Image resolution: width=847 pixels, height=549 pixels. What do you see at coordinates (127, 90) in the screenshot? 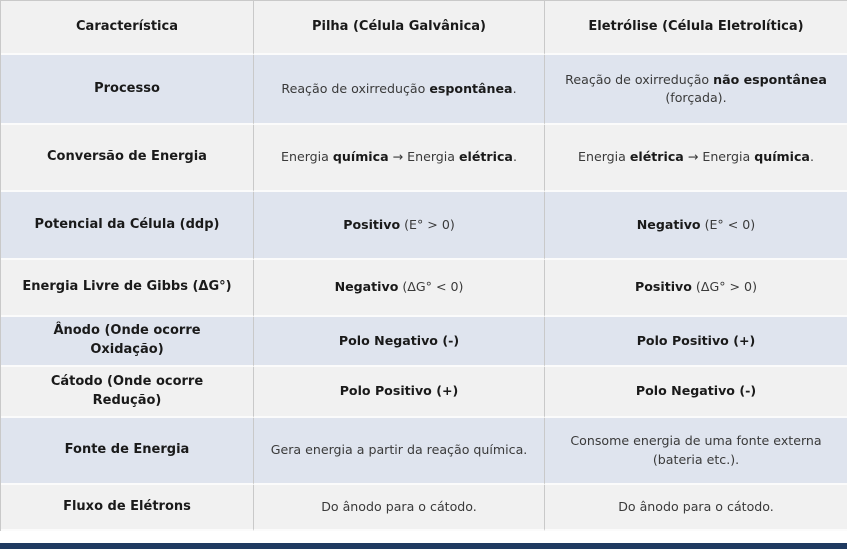
I see `row-label-cell: Processo` at bounding box center [127, 90].